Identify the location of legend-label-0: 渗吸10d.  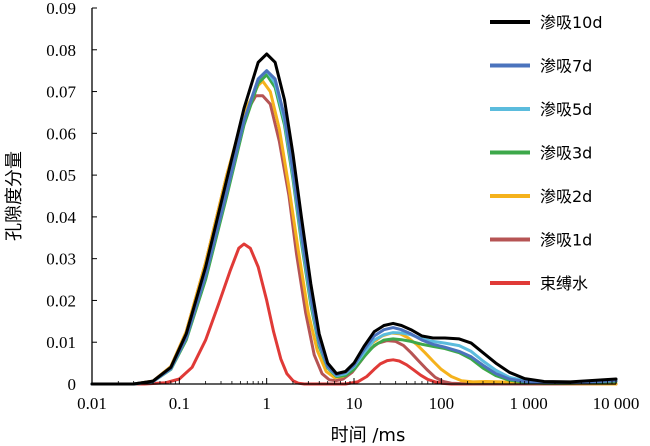
(571, 22).